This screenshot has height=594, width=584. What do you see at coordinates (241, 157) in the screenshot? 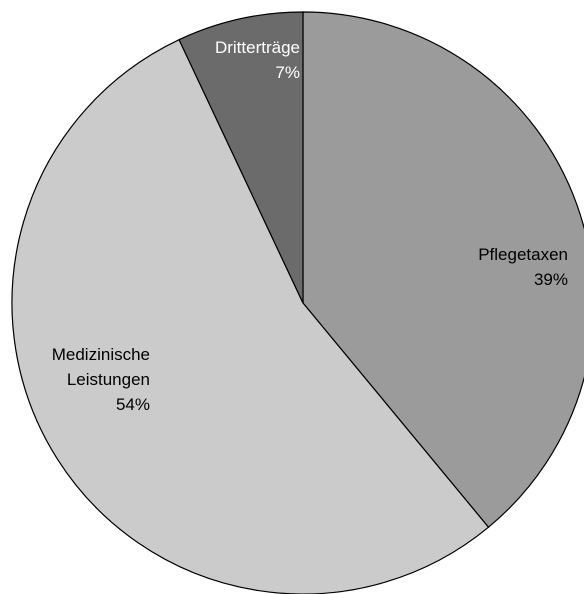
I see `pie-slice` at bounding box center [241, 157].